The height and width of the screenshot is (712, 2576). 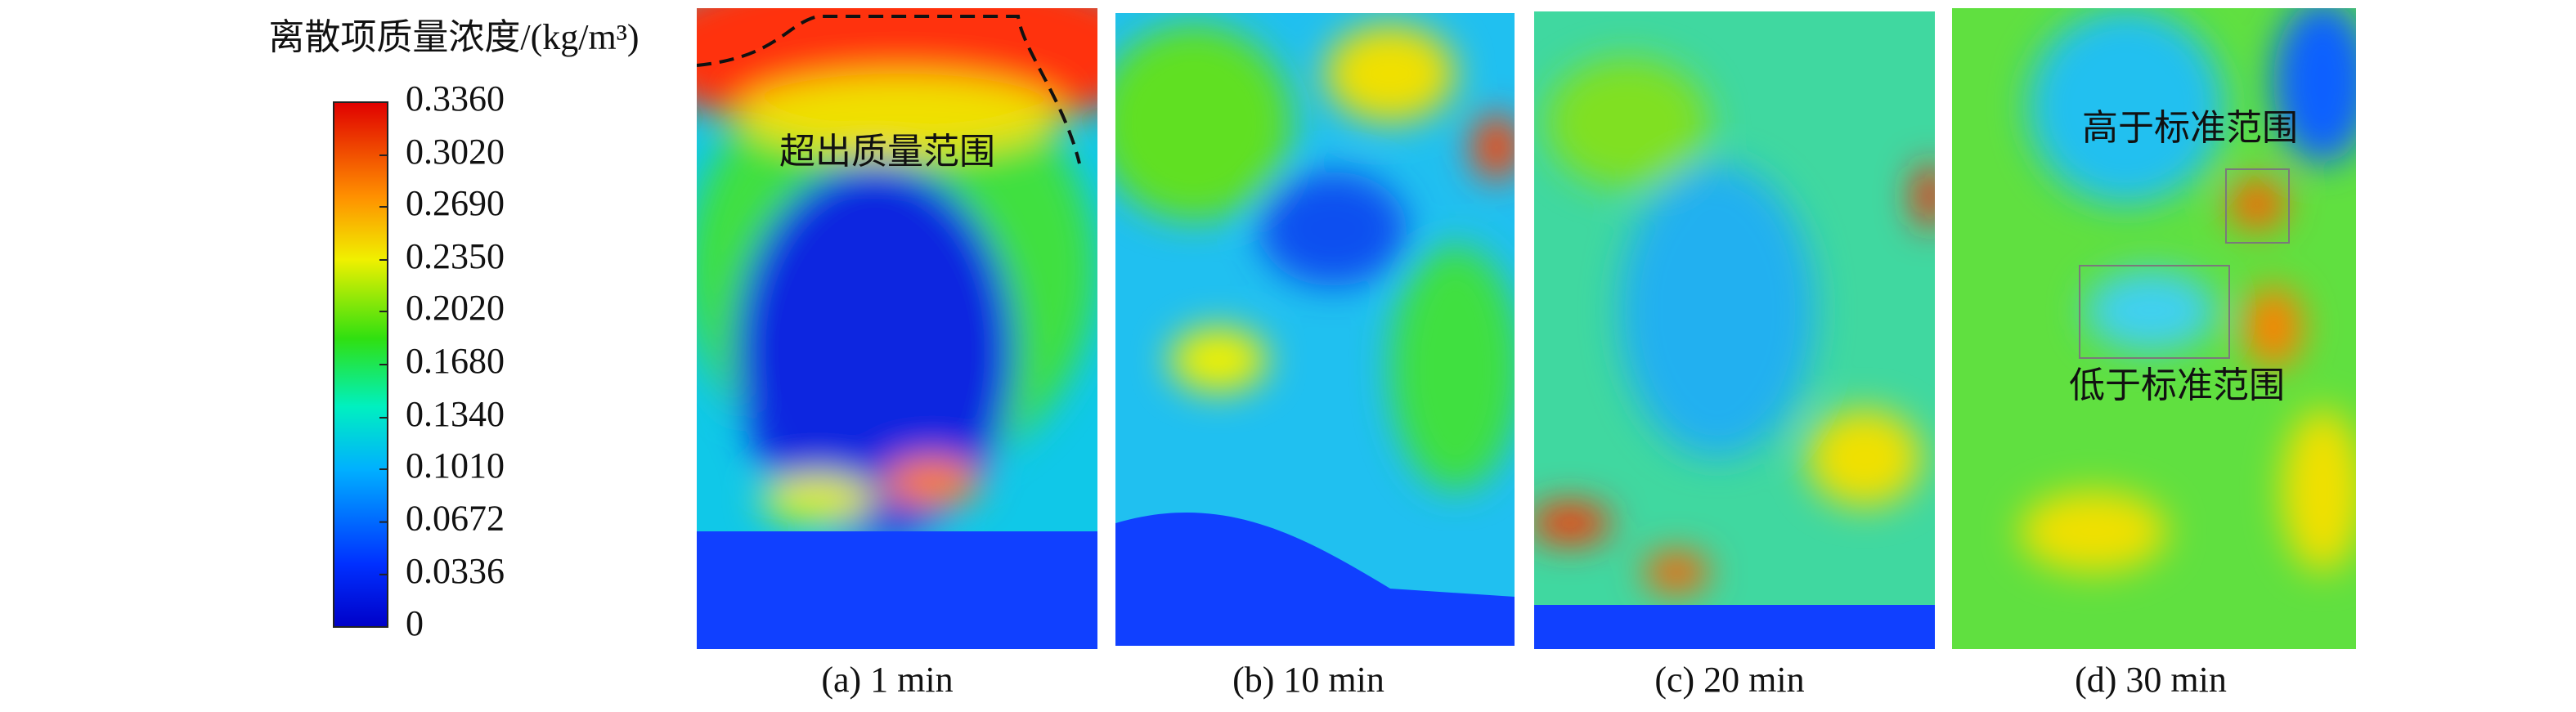 I want to click on annotation: 低于标准范围, so click(x=2177, y=385).